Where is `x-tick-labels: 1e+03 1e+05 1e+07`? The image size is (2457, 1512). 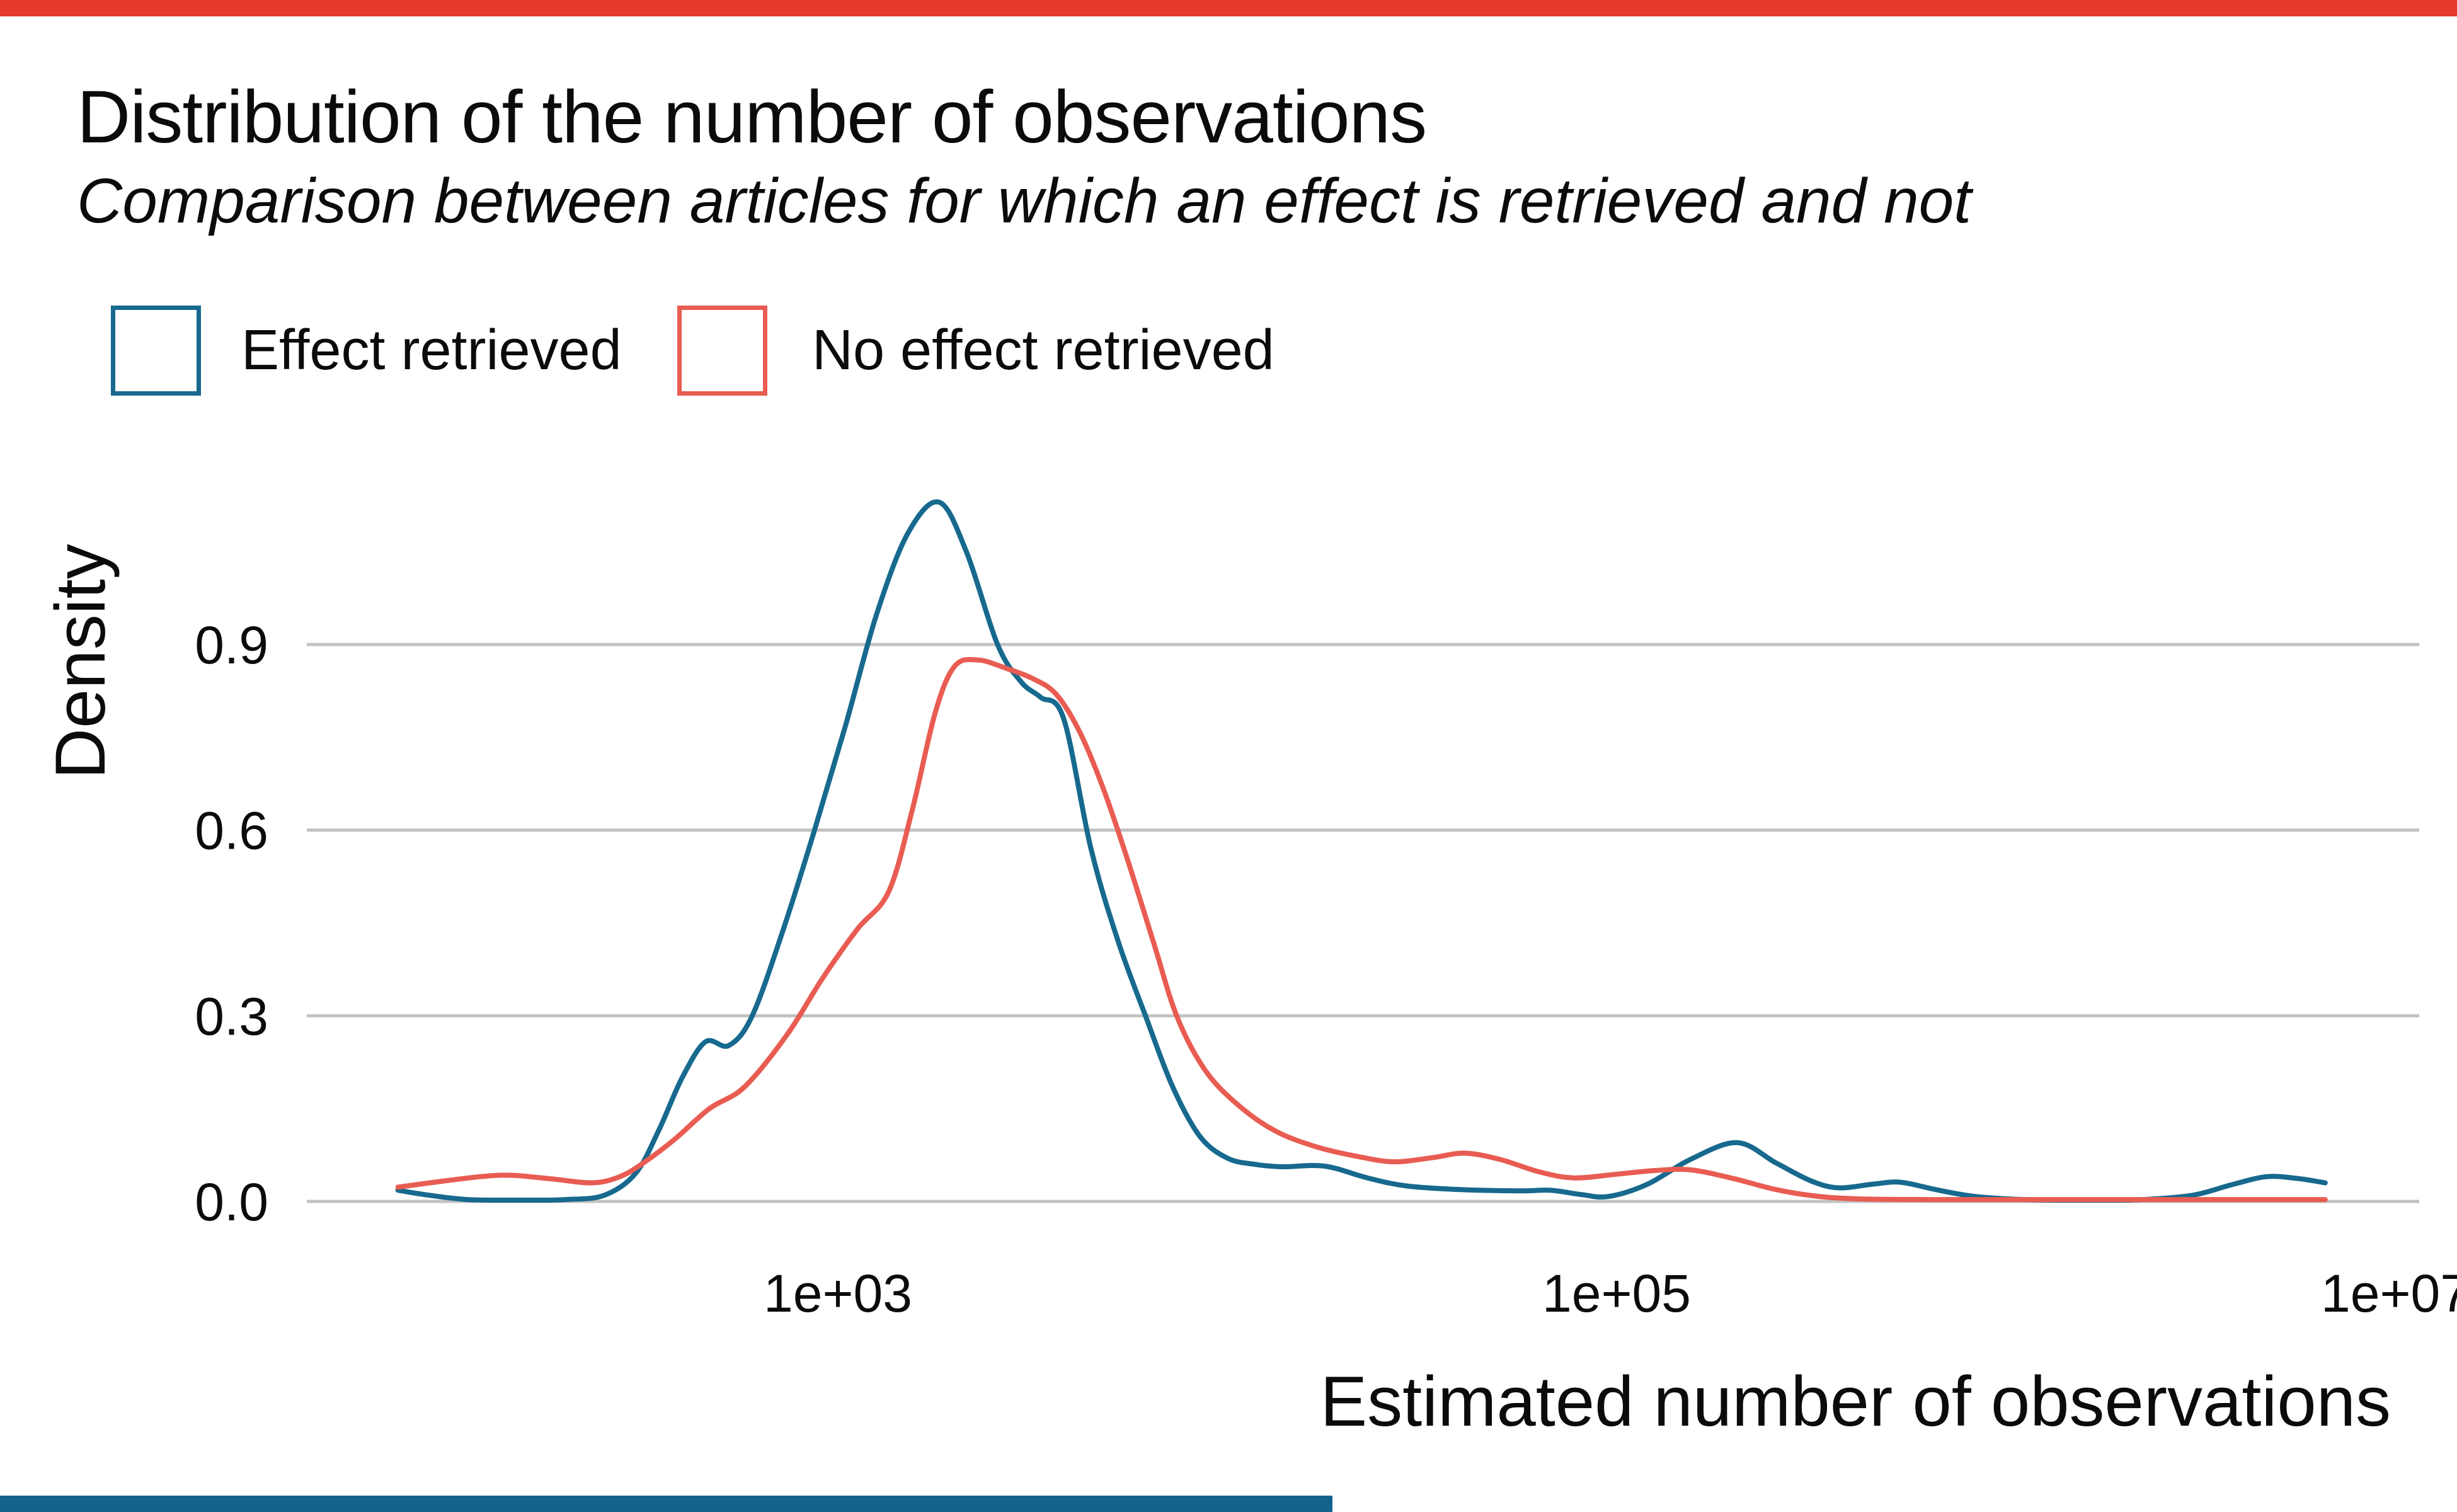 x-tick-labels: 1e+03 1e+05 1e+07 is located at coordinates (1610, 1293).